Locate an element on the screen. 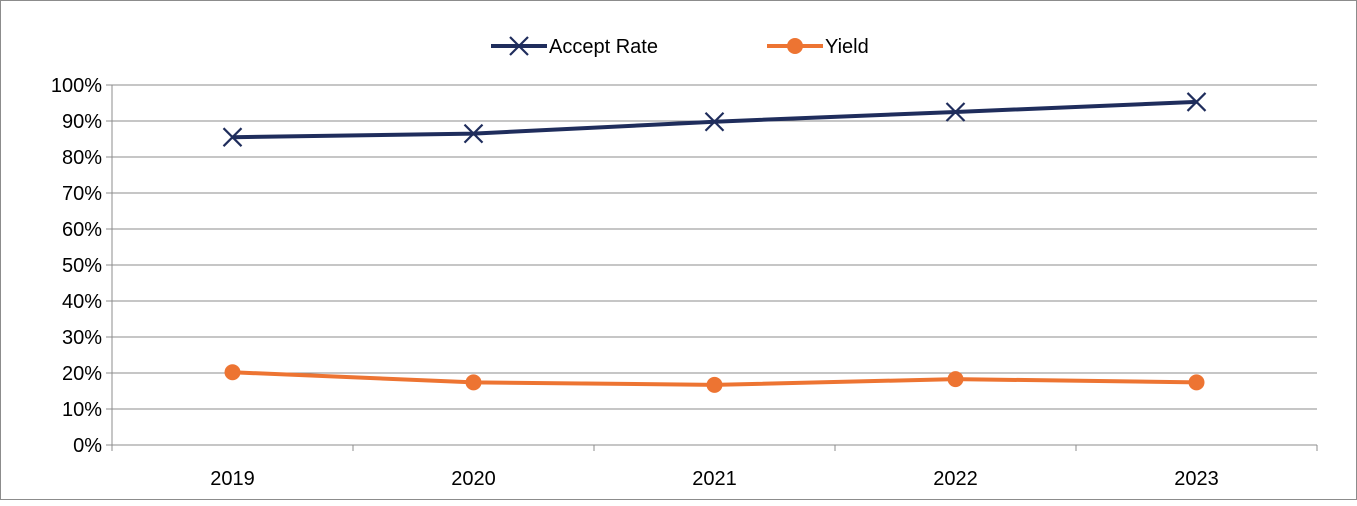 This screenshot has height=506, width=1357. y-axis-ticks: 0% 10% 20% 30% 40% 50% 60% 70% 80% 90% 100% is located at coordinates (81, 266).